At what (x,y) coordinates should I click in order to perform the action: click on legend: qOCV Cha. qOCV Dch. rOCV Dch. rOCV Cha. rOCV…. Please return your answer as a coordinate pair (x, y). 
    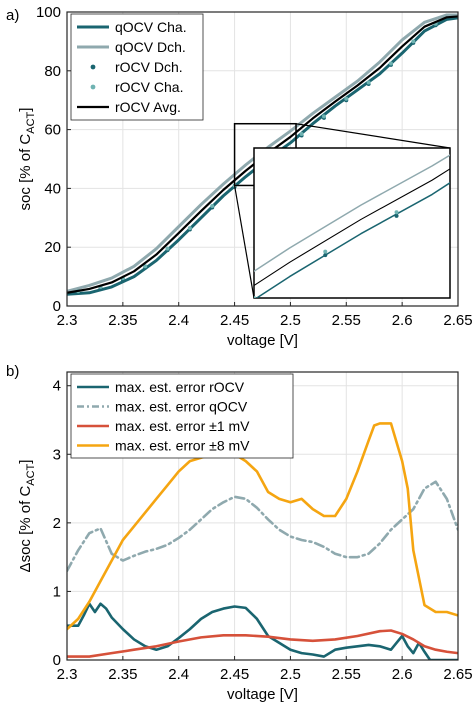
    Looking at the image, I should click on (137, 67).